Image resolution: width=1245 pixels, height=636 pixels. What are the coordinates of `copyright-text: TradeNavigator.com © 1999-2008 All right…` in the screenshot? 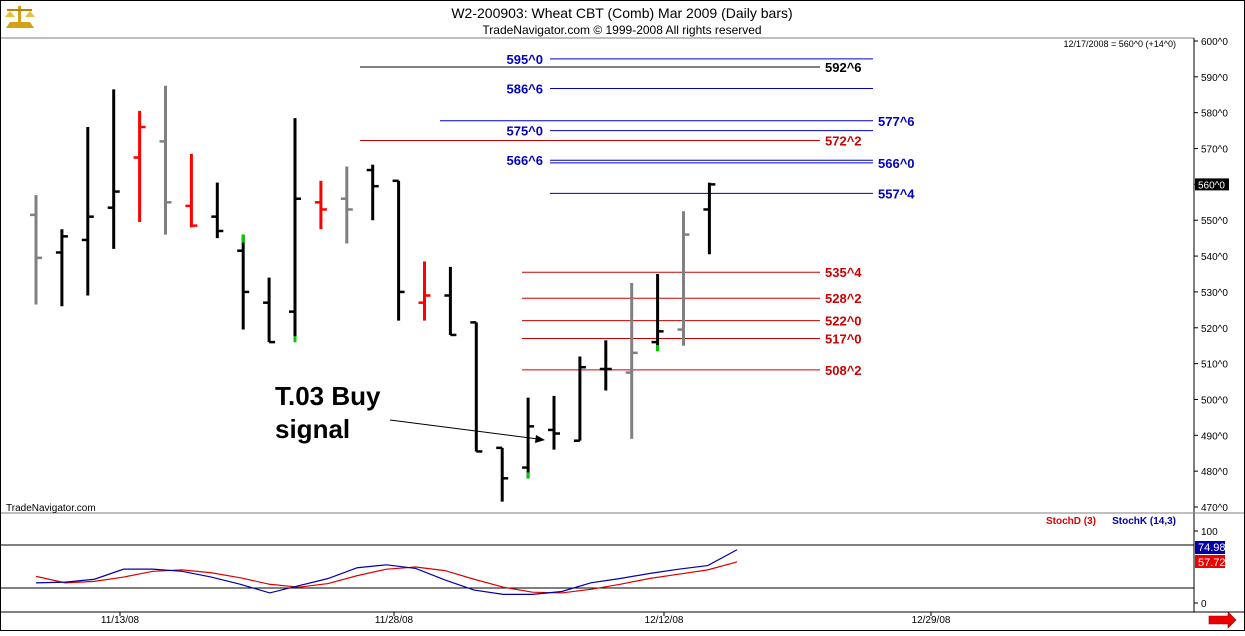 It's located at (621, 30).